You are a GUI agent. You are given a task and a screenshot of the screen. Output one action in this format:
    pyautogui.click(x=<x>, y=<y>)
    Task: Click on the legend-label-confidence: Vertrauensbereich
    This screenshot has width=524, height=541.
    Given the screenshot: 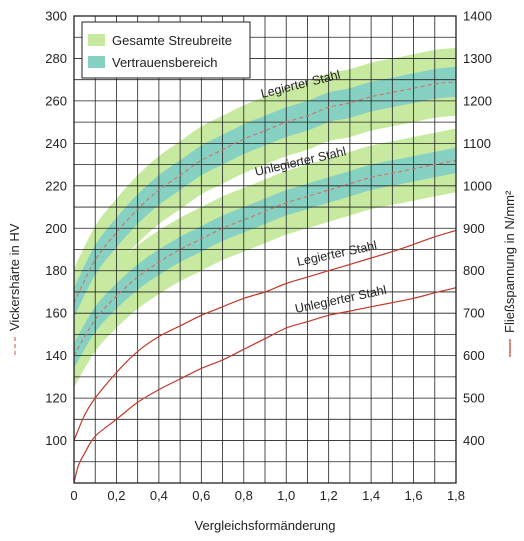 What is the action you would take?
    pyautogui.click(x=165, y=62)
    